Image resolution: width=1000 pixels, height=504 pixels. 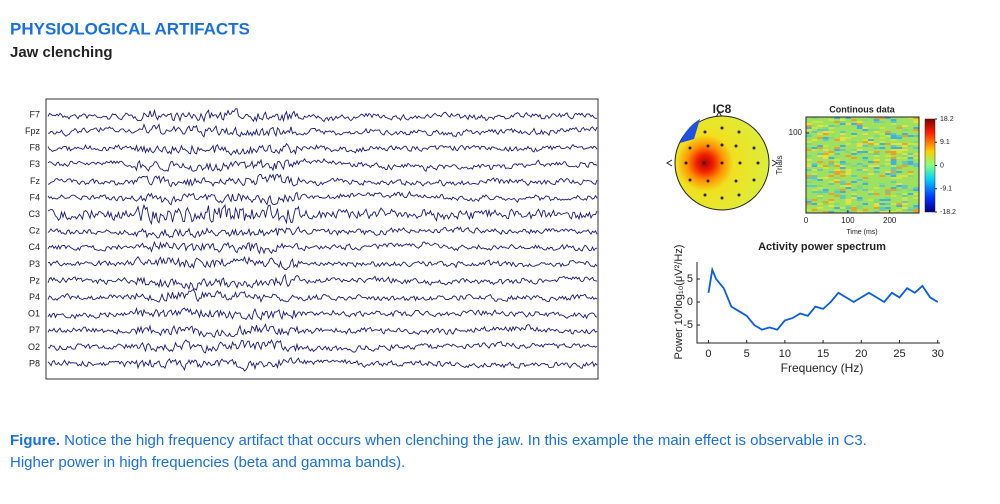 What do you see at coordinates (945, 142) in the screenshot?
I see `colorbar-tick-label: 9.1` at bounding box center [945, 142].